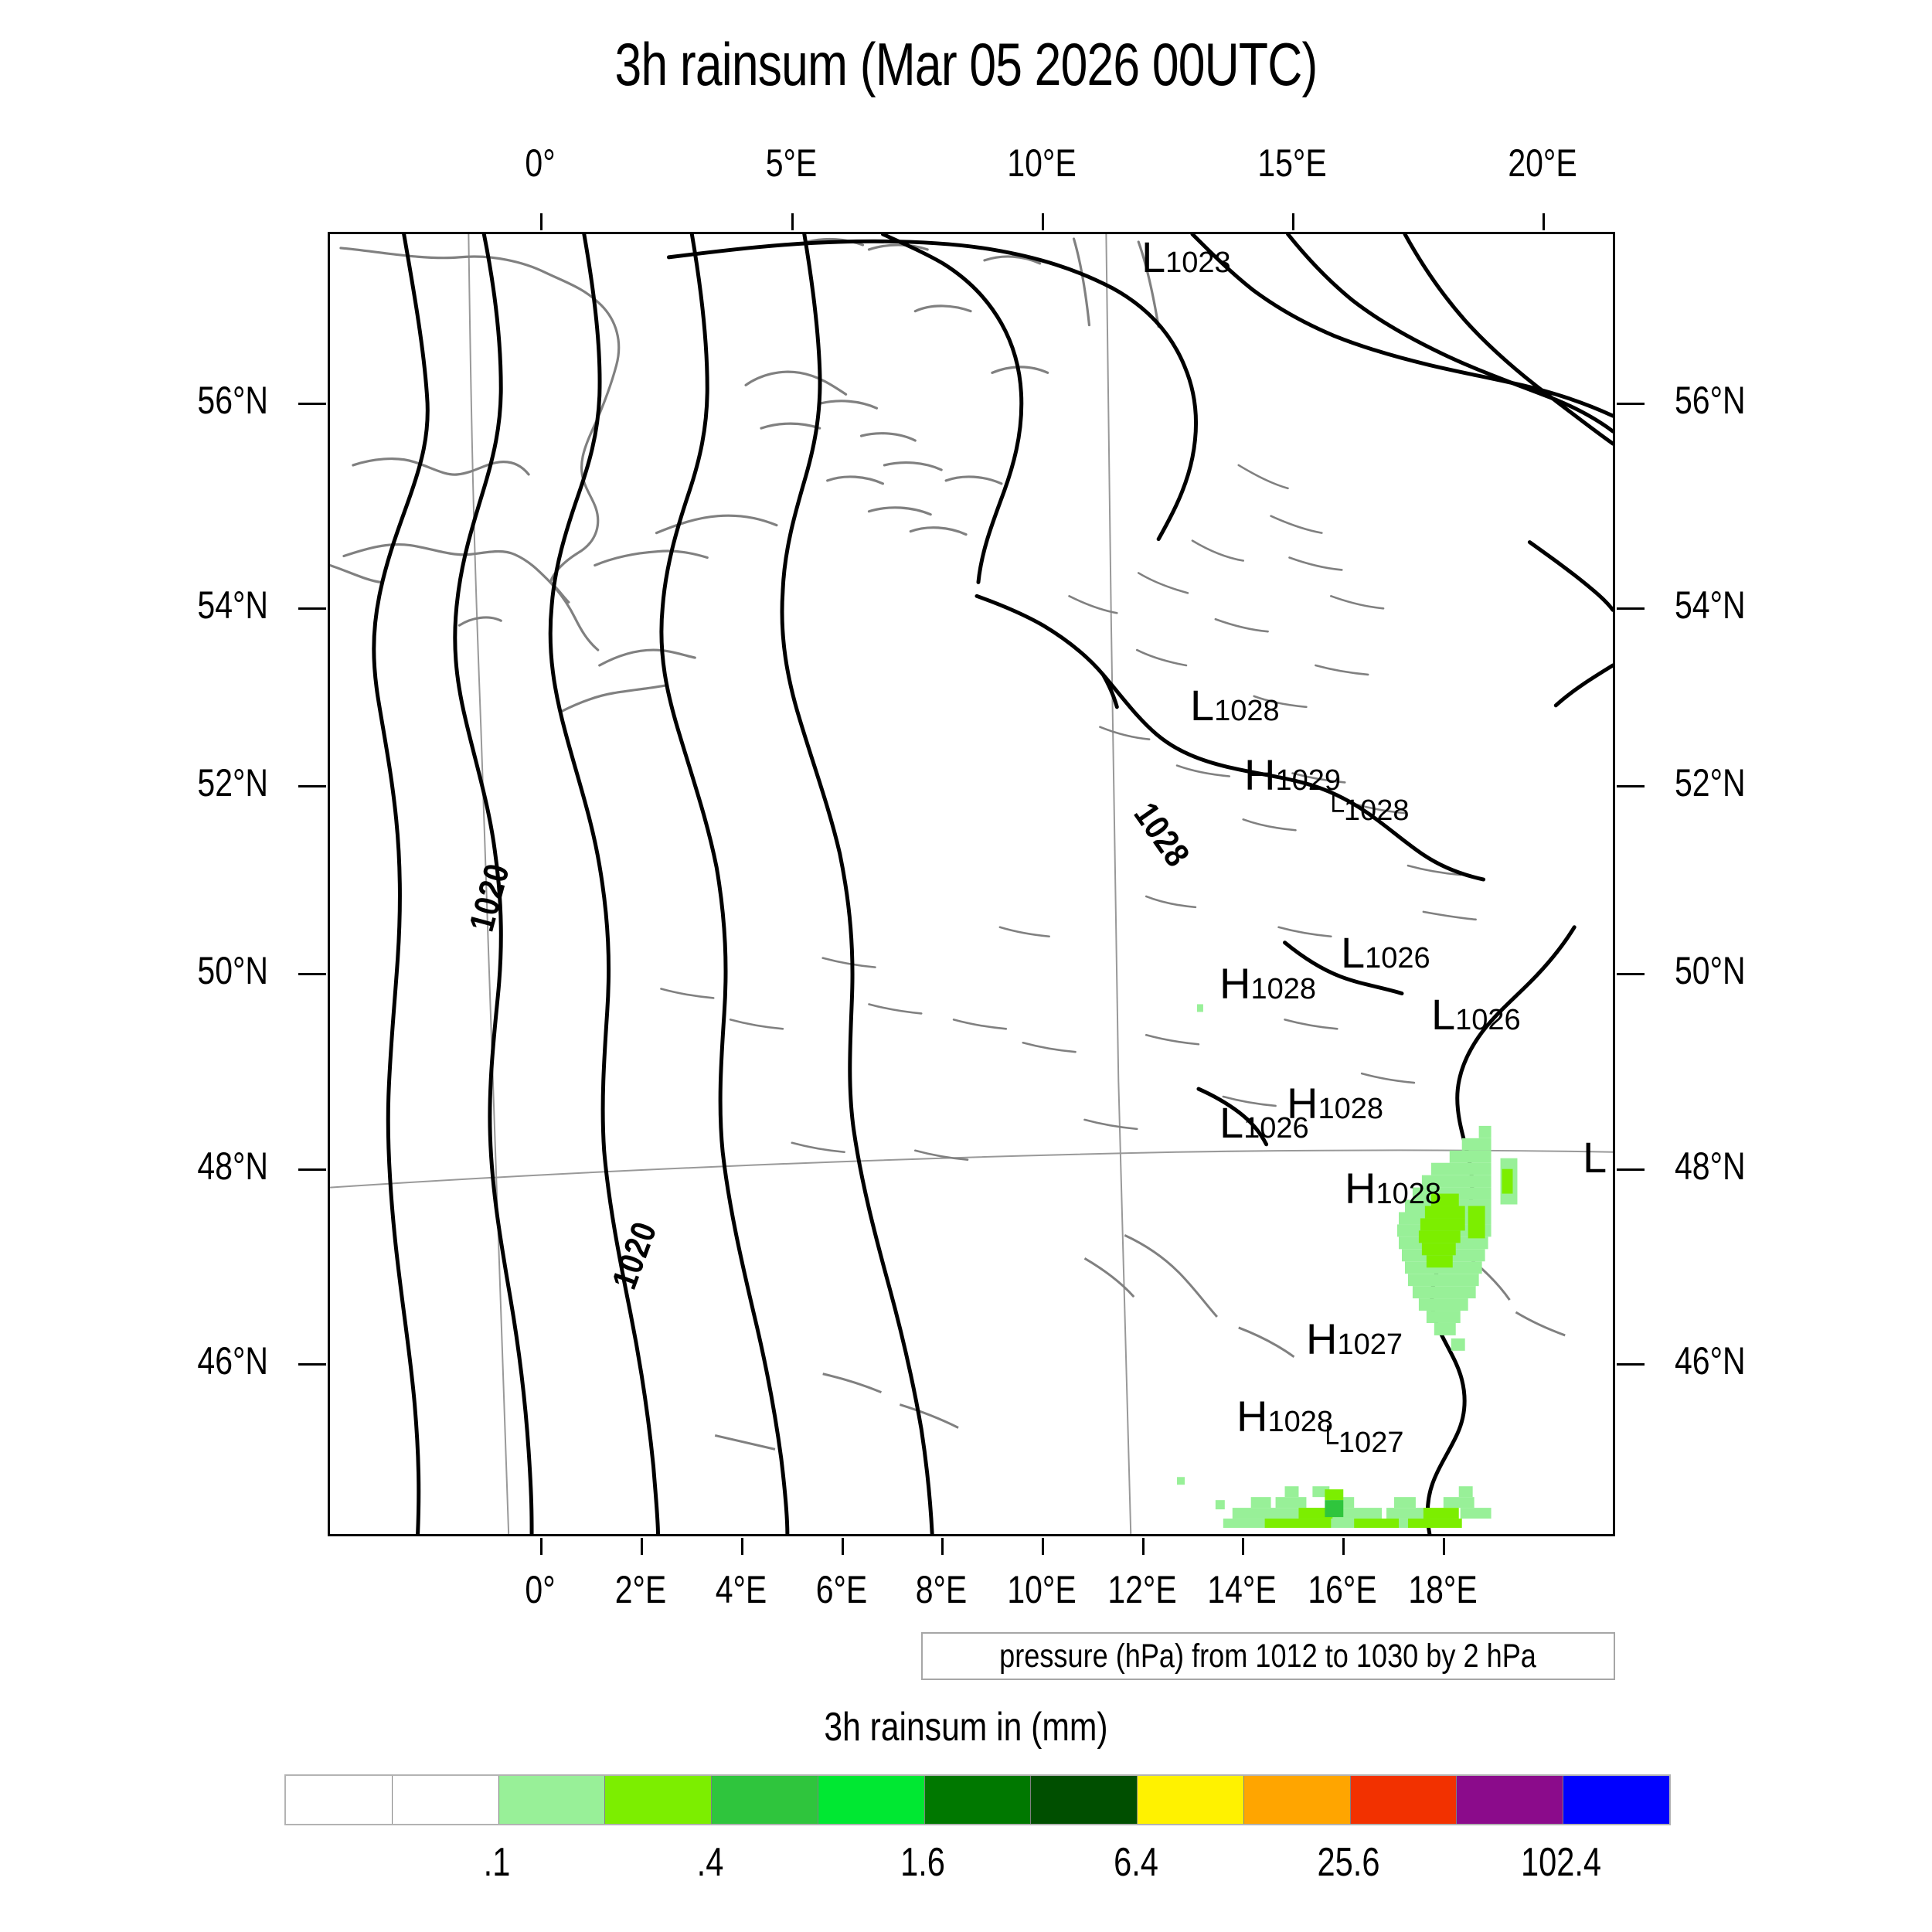  What do you see at coordinates (1711, 1166) in the screenshot?
I see `right-tick-label: 48°N` at bounding box center [1711, 1166].